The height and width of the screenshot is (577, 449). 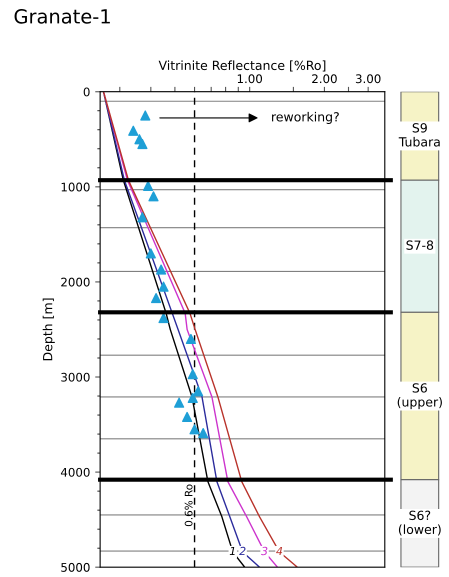 What do you see at coordinates (62, 16) in the screenshot?
I see `chart-title: Granate-1` at bounding box center [62, 16].